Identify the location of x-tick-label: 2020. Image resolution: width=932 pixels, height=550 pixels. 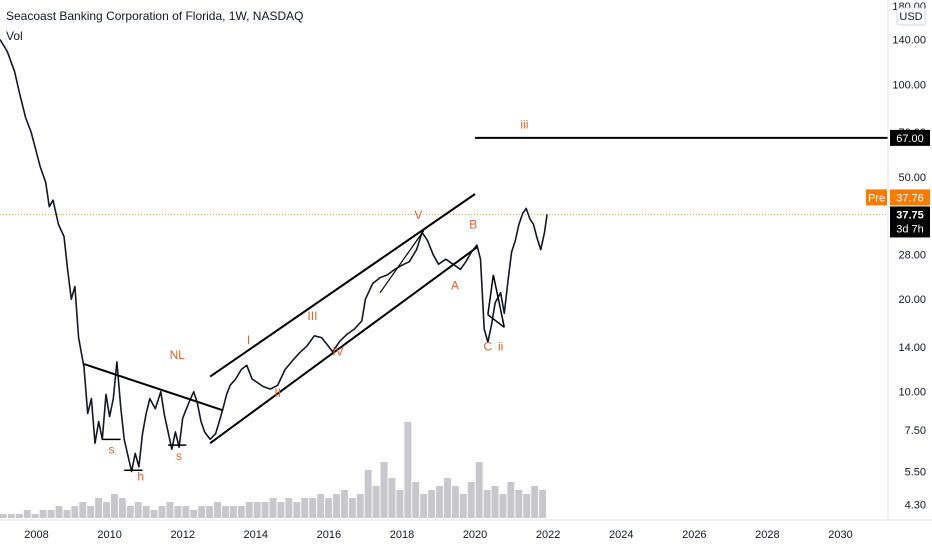
(475, 535).